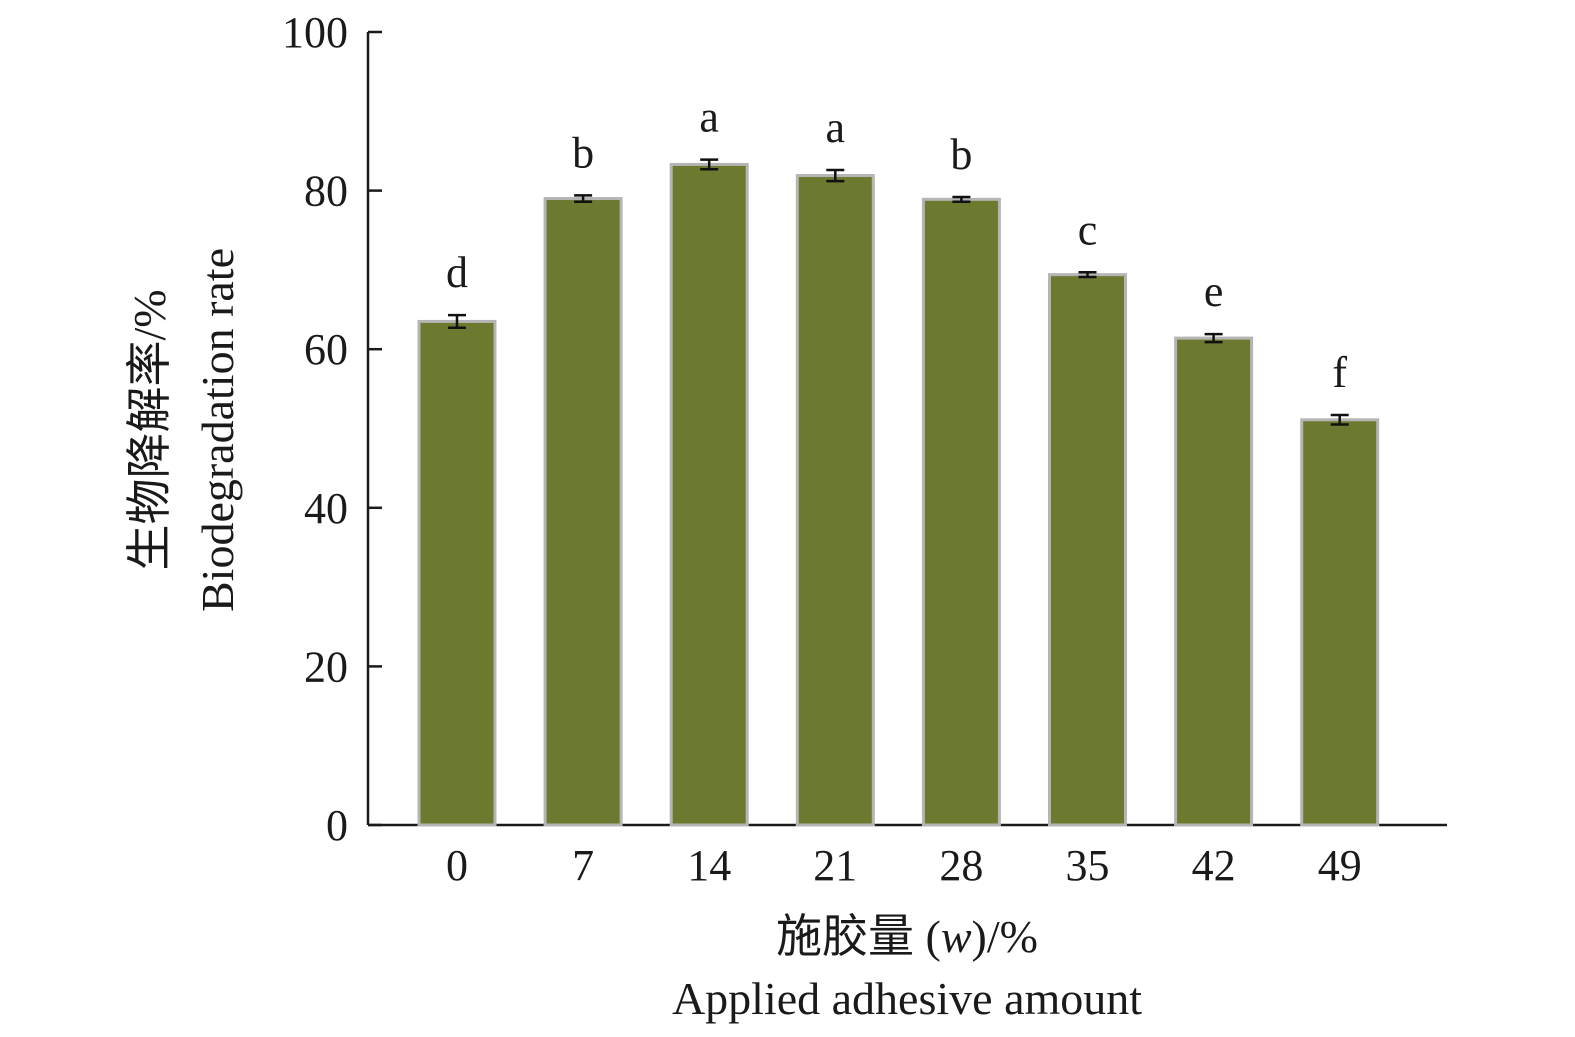 The image size is (1575, 1037). Describe the element at coordinates (907, 998) in the screenshot. I see `x-axis-title-en: Applied adhesive amount` at that location.